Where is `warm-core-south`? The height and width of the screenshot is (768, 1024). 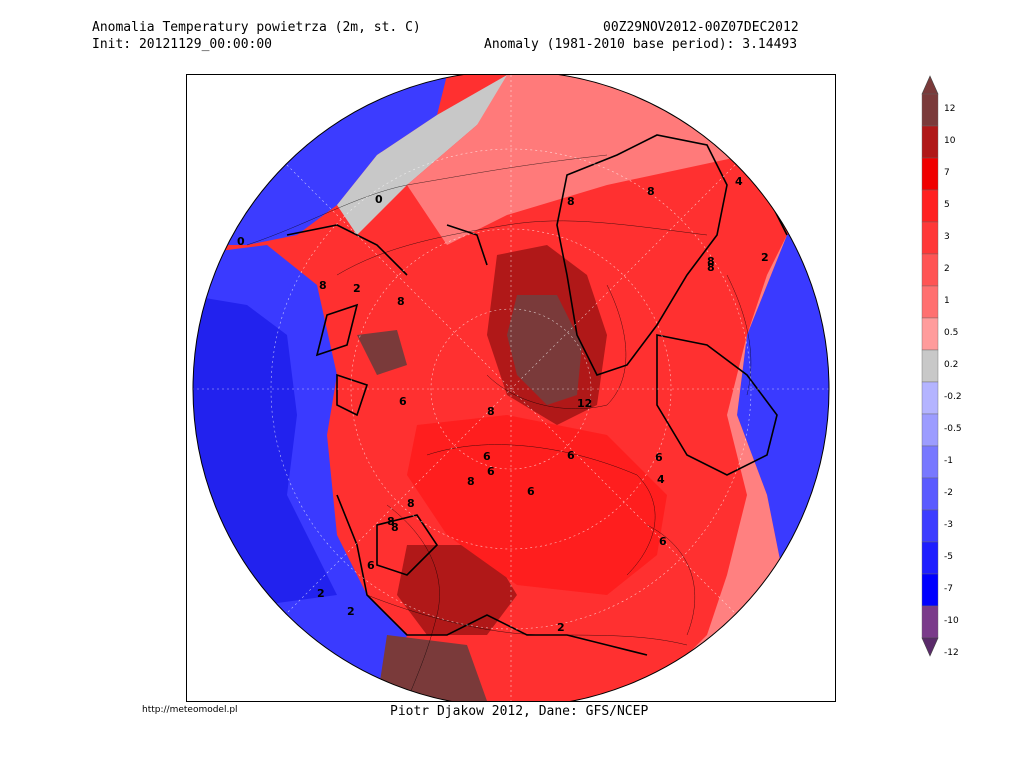 warm-core-south is located at coordinates (457, 590).